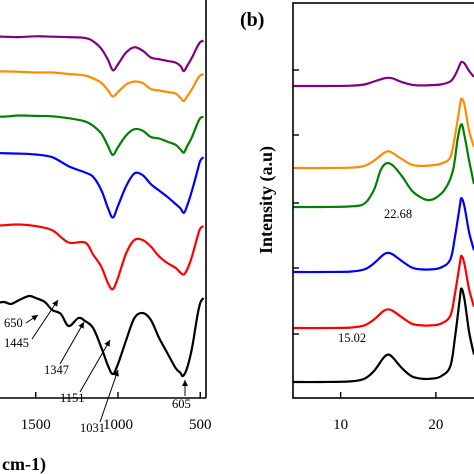 This screenshot has width=474, height=474. What do you see at coordinates (13, 323) in the screenshot?
I see `peak-label: 650` at bounding box center [13, 323].